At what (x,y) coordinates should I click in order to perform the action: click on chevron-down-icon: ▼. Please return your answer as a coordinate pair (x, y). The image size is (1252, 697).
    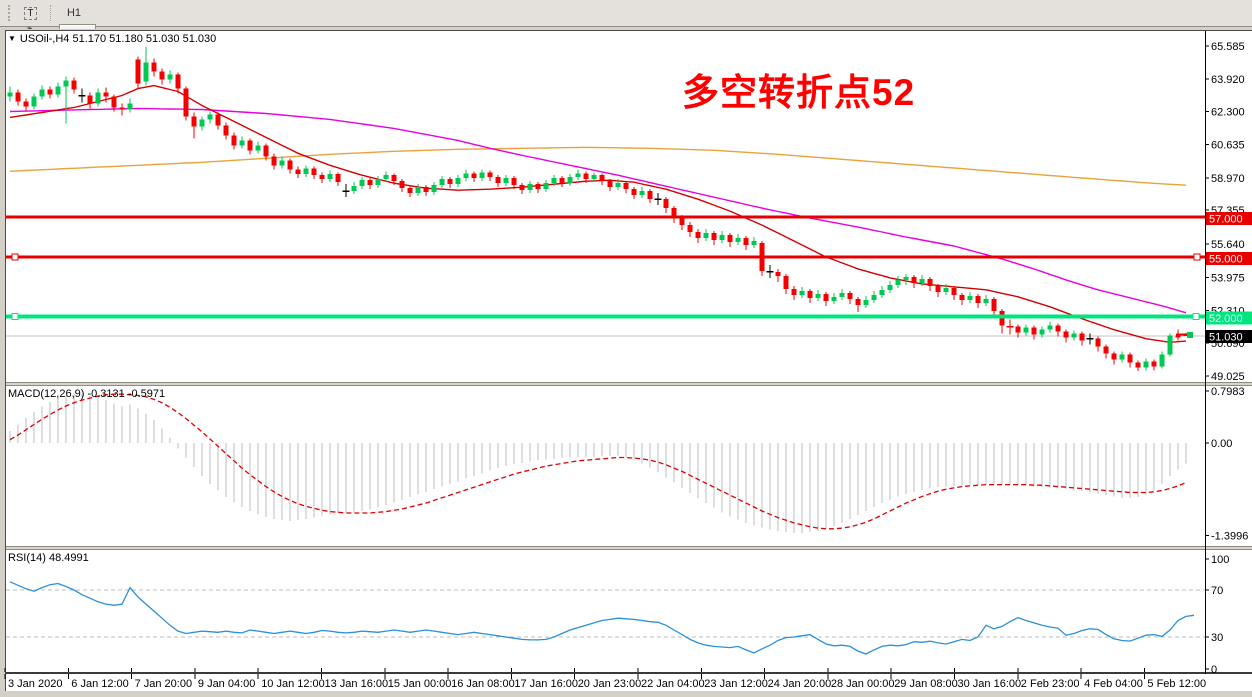
    Looking at the image, I should click on (12, 38).